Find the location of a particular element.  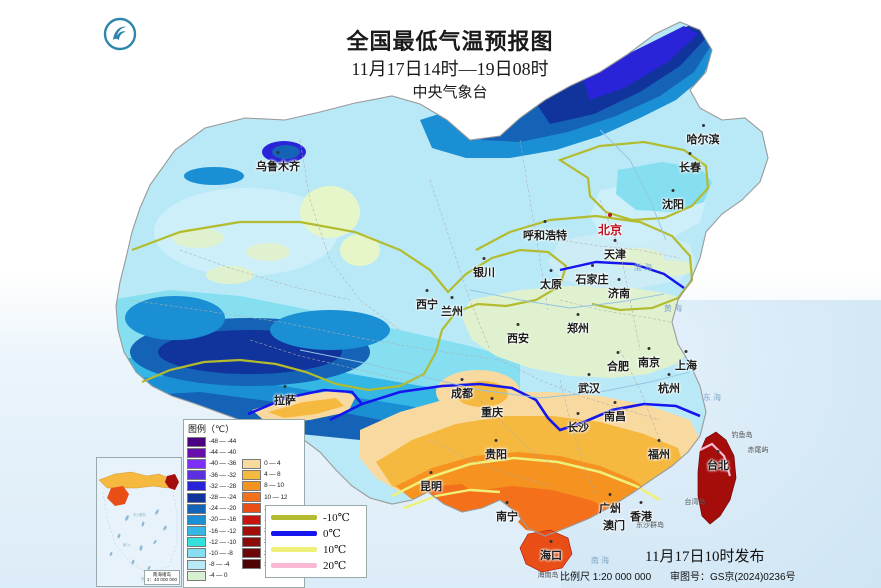

city-label: 南京 is located at coordinates (649, 358).